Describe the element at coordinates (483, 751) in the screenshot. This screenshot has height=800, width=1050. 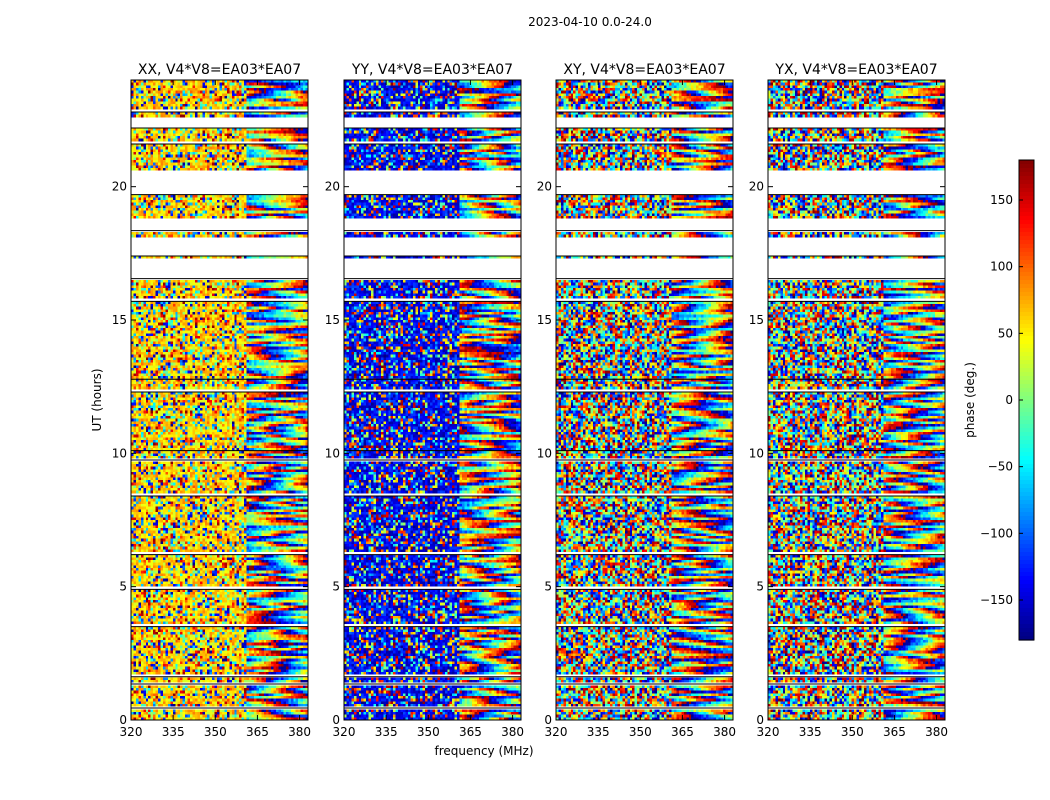
I see `x-axis-label: frequency (MHz)` at that location.